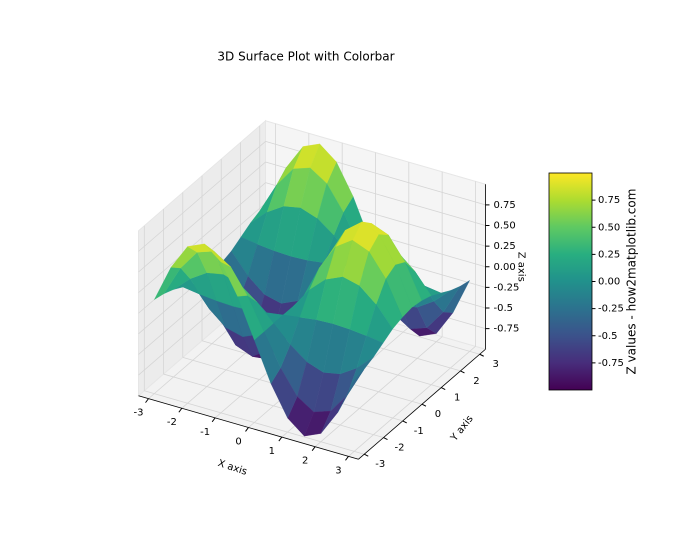 This screenshot has width=700, height=560. What do you see at coordinates (504, 246) in the screenshot?
I see `z-tick-label: 0.25` at bounding box center [504, 246].